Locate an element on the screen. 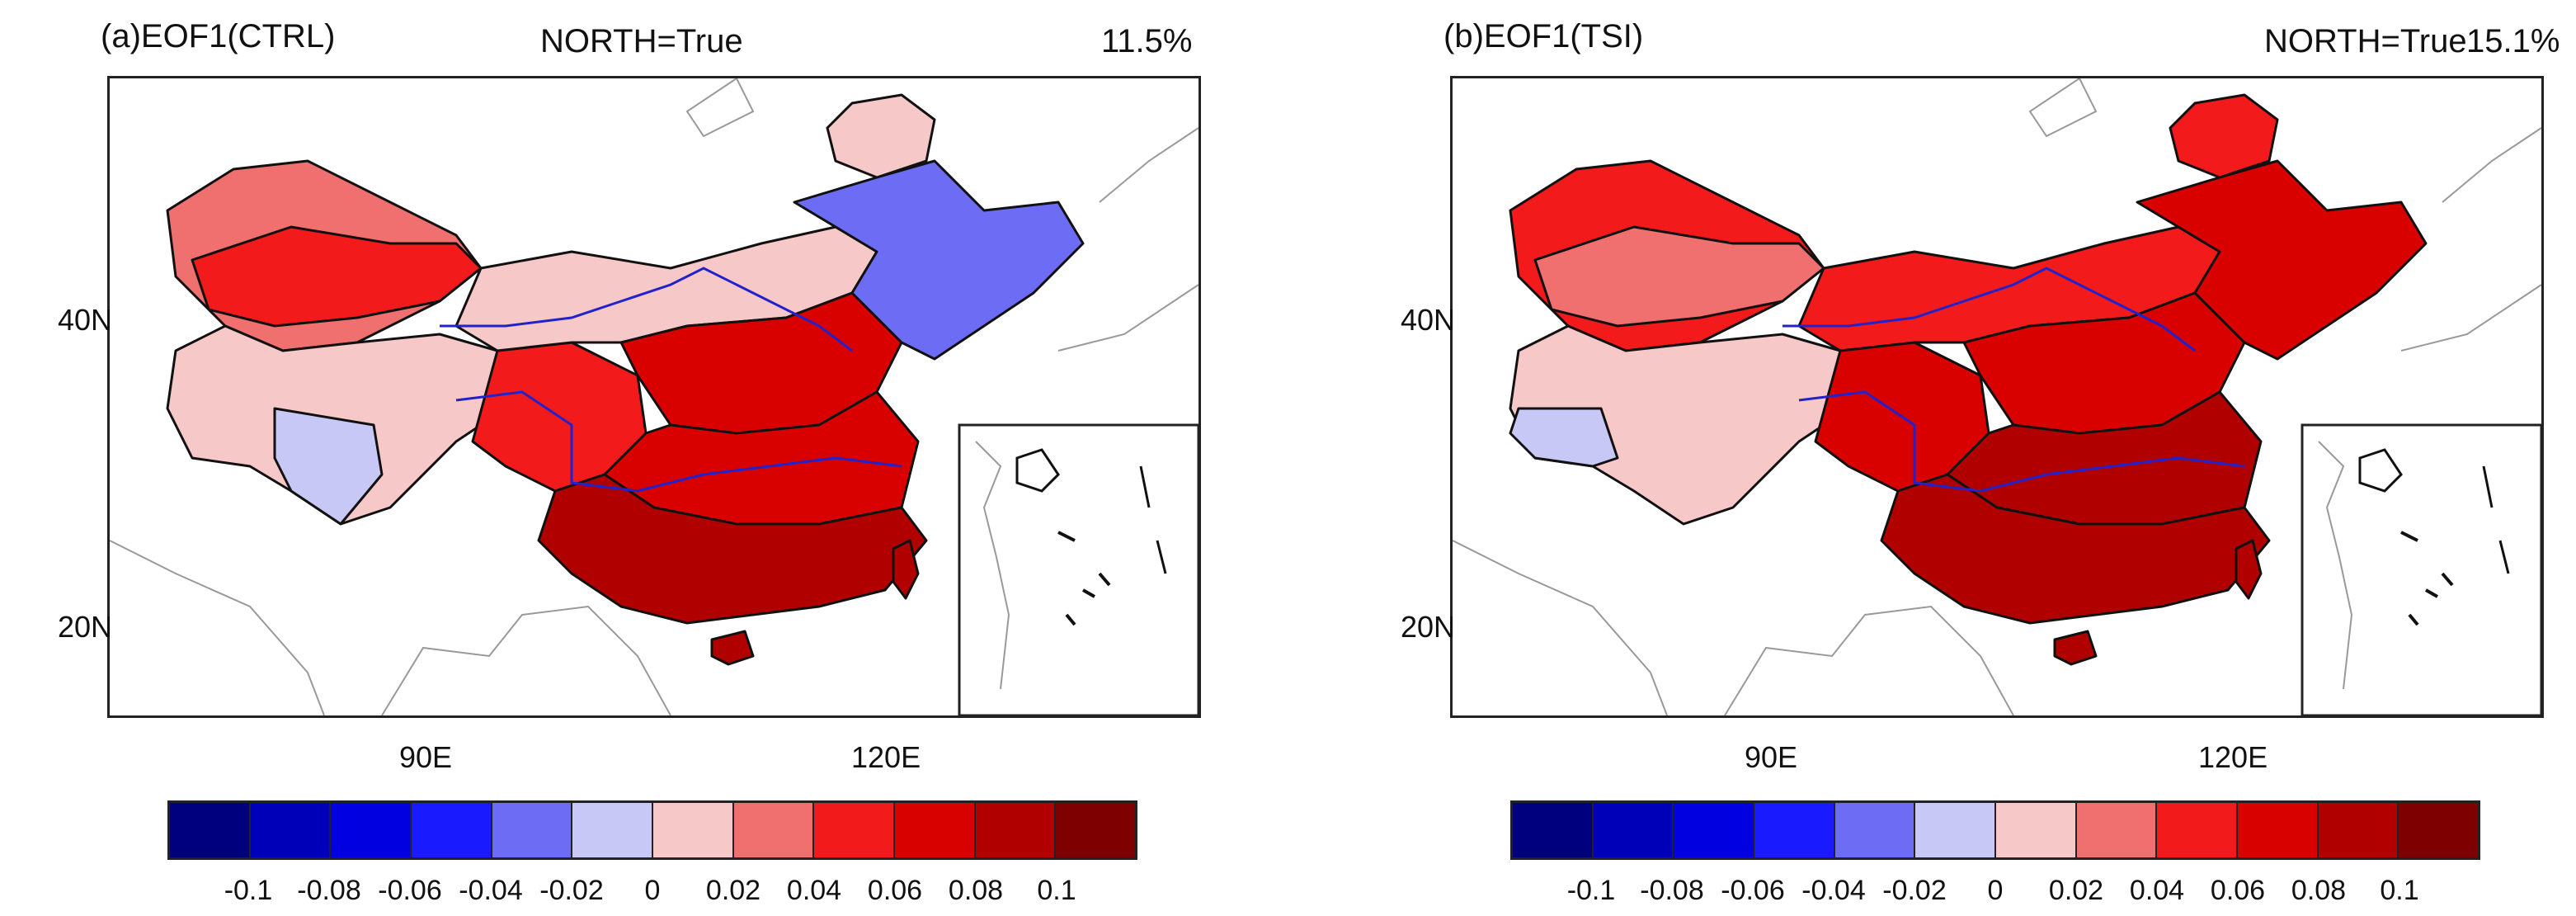 Image resolution: width=2576 pixels, height=916 pixels. panel-title: (a)EOF1(CTRL) is located at coordinates (218, 36).